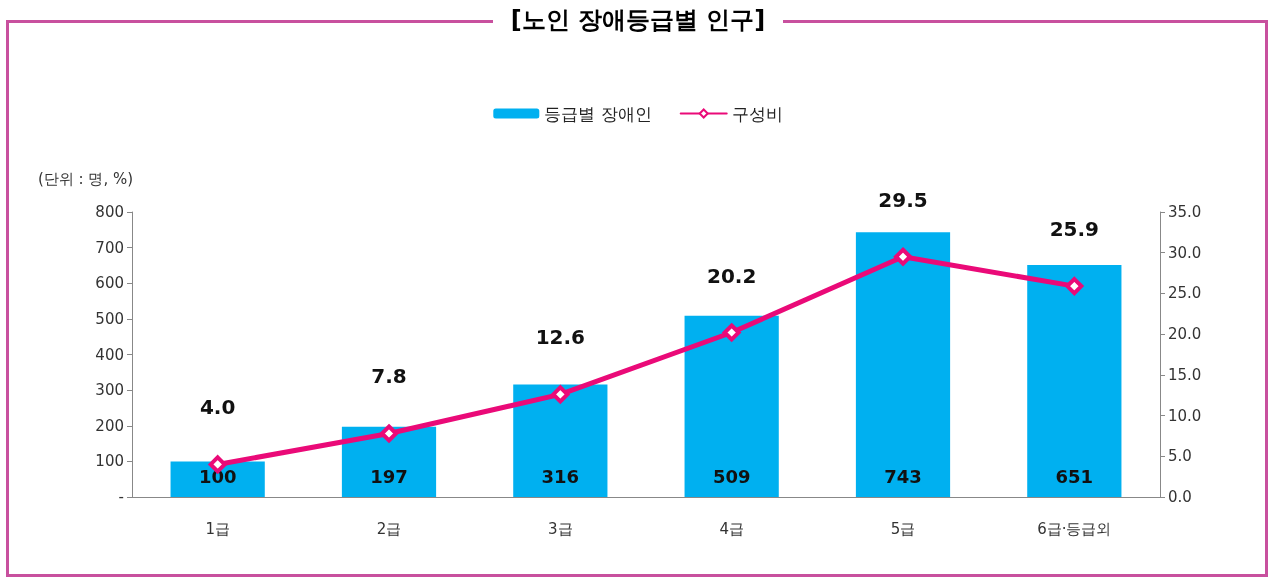  Describe the element at coordinates (217, 407) in the screenshot. I see `data-label: 4.0` at that location.